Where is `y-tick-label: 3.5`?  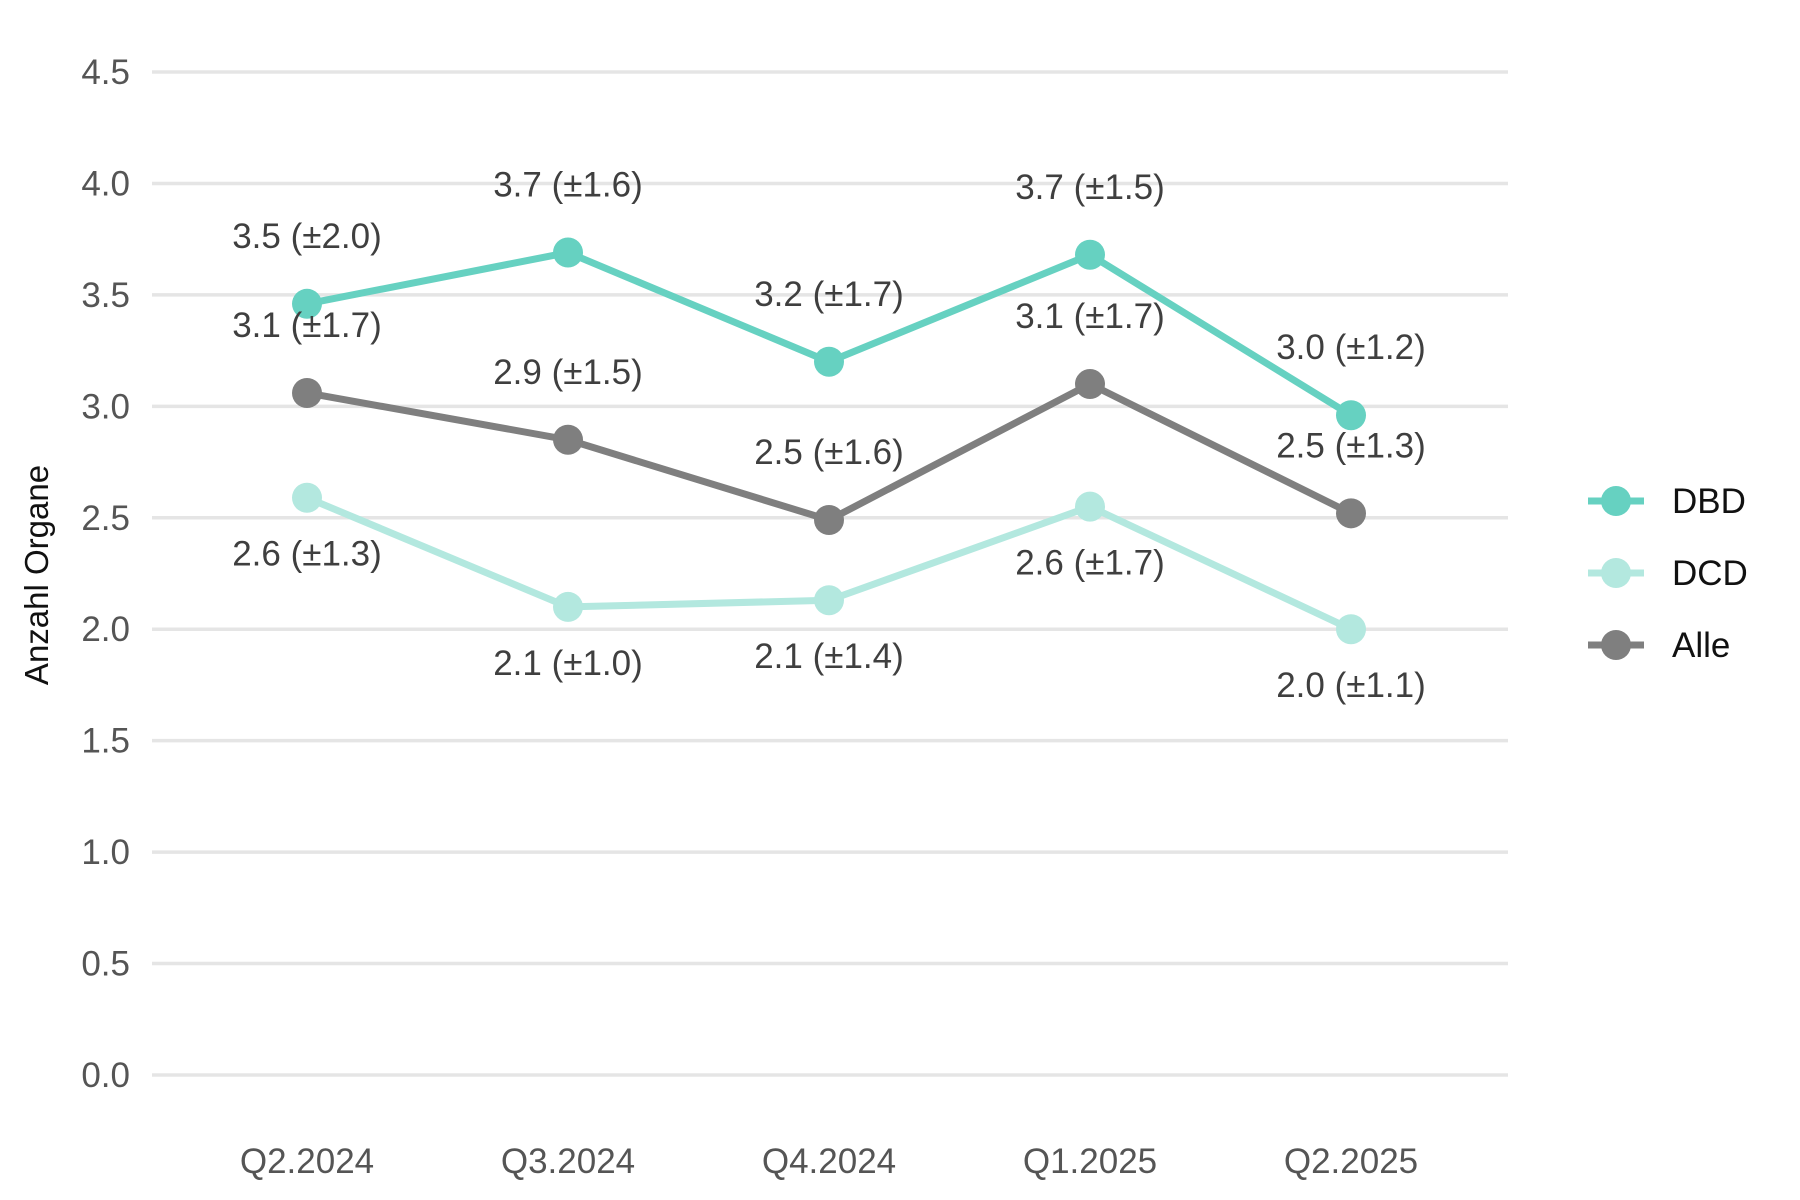
y-tick-label: 3.5 is located at coordinates (105, 295).